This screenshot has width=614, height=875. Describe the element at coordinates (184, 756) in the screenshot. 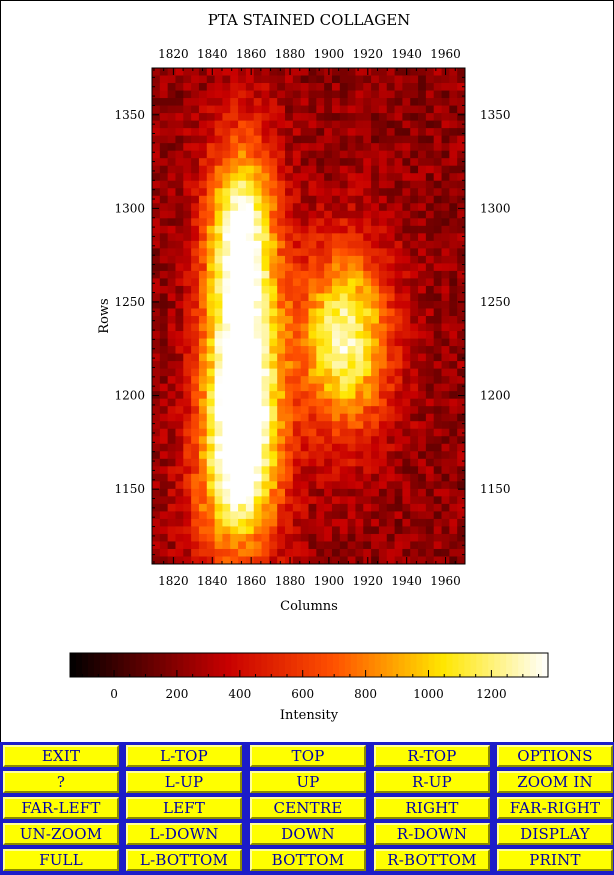

I see `l-top-button: L-TOP` at that location.